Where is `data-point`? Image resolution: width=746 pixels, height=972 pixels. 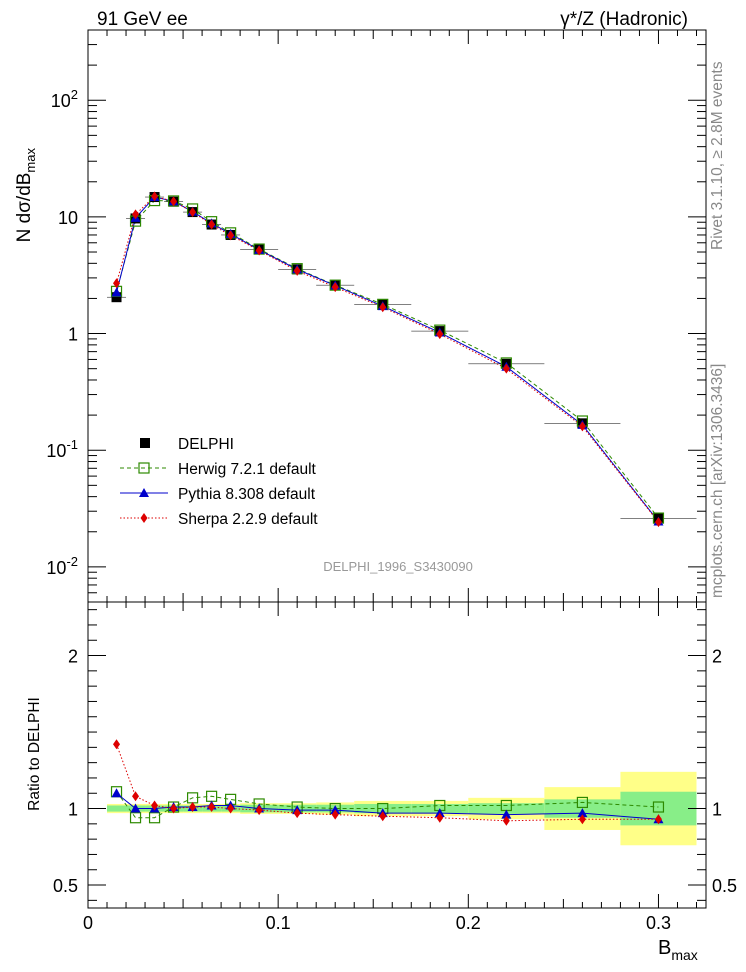
data-point is located at coordinates (116, 297).